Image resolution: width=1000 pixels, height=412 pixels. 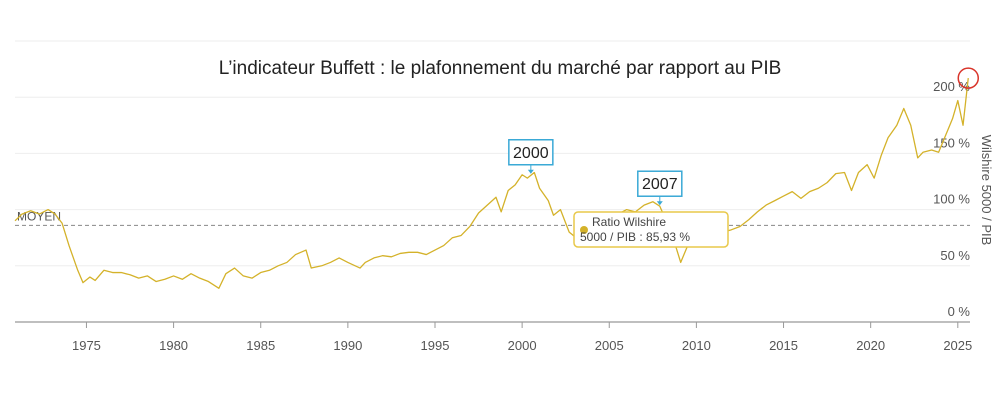 I want to click on mean-label: MOYEN, so click(x=39, y=216).